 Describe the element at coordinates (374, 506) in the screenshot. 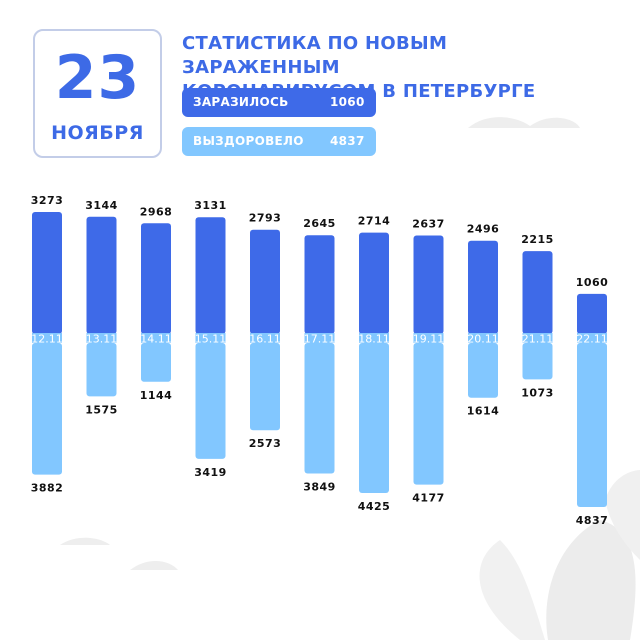

I see `recovered-value-label: 4425` at that location.